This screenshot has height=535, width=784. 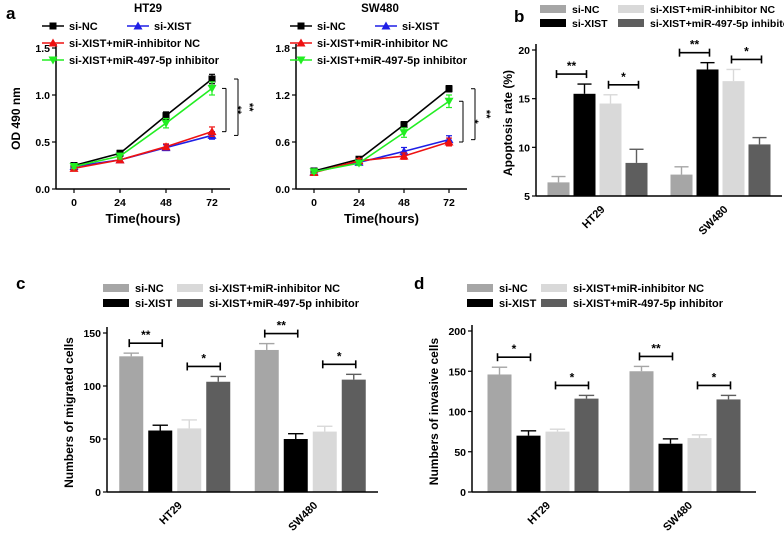 What do you see at coordinates (524, 100) in the screenshot?
I see `y-tick-label: 15` at bounding box center [524, 100].